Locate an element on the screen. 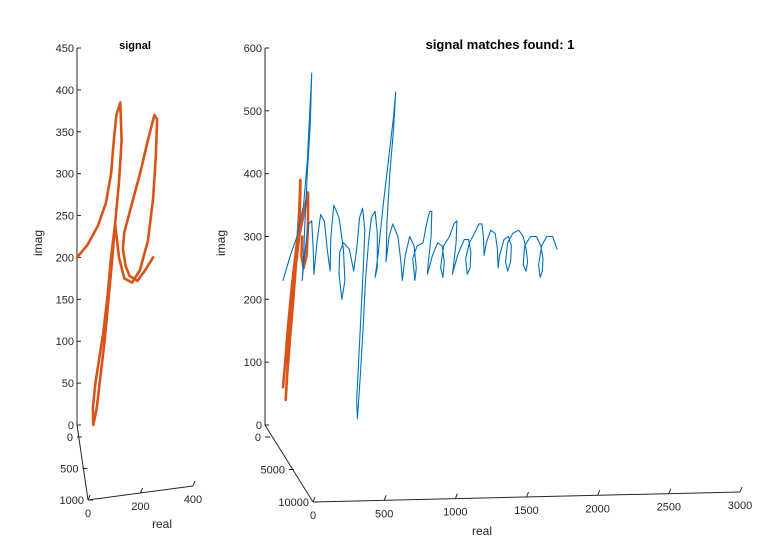 The width and height of the screenshot is (770, 550). x-tick-label: 3000 is located at coordinates (740, 506).